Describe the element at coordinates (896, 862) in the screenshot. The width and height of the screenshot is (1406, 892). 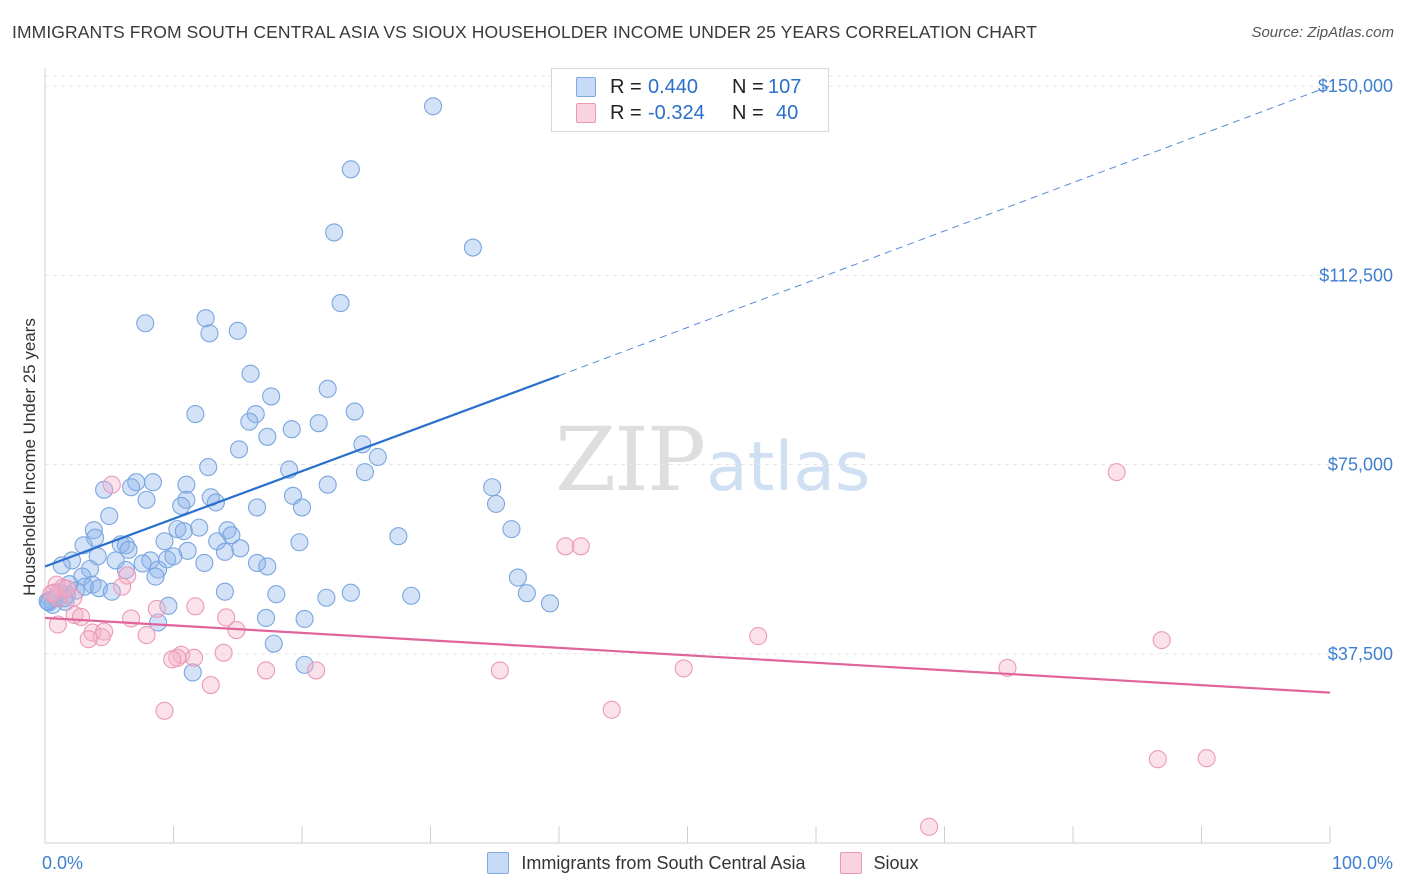
I see `legend-label-sioux: Sioux` at that location.